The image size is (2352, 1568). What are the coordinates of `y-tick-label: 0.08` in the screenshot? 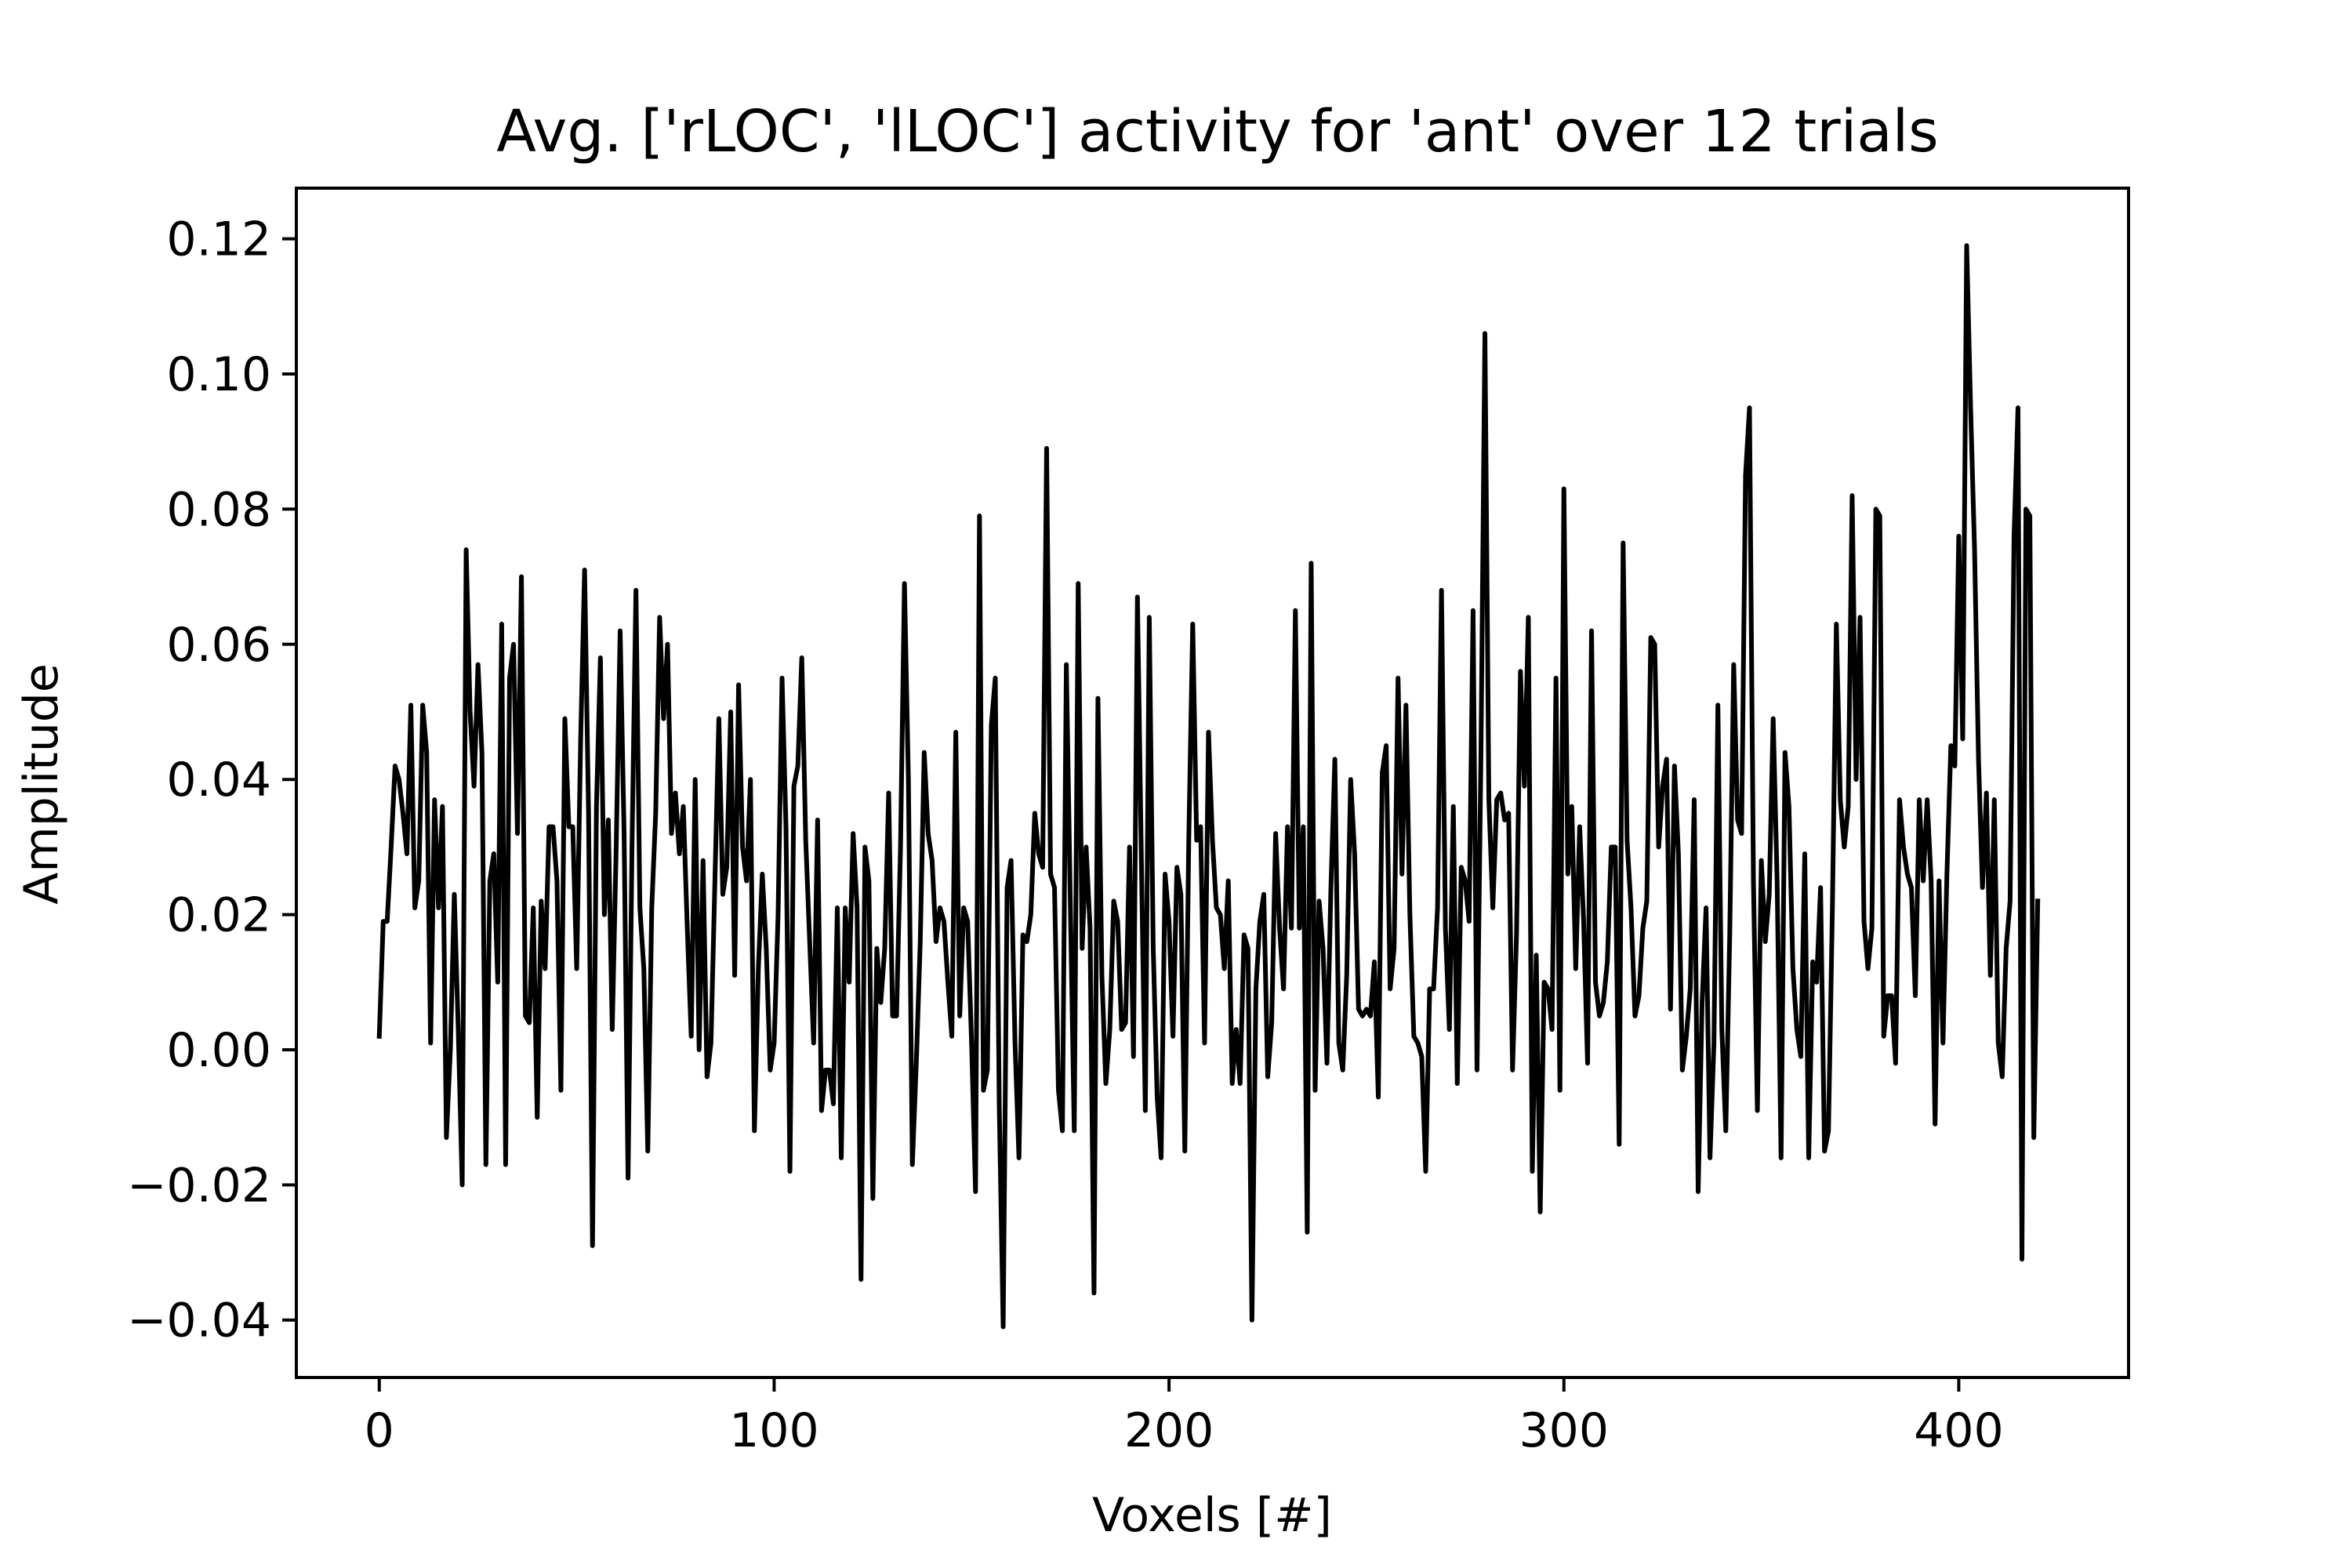 It's located at (219, 509).